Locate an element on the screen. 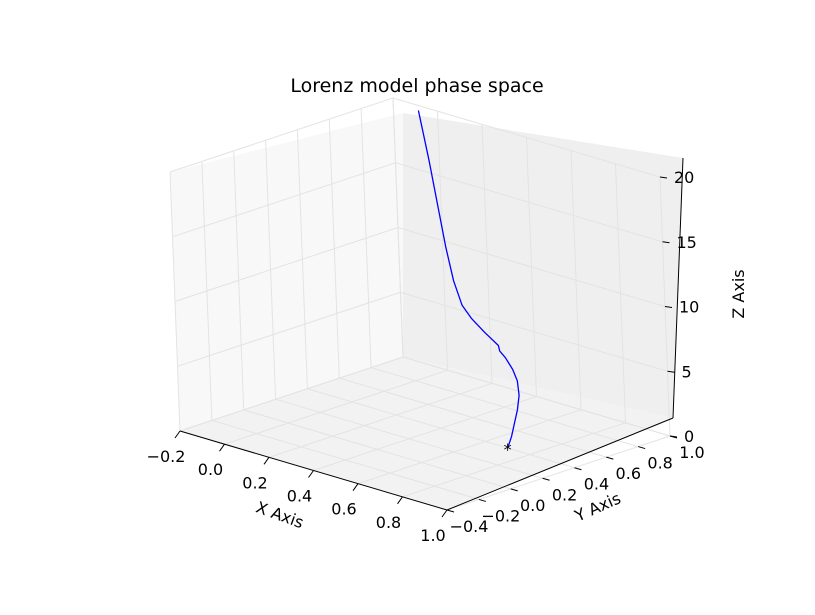 The height and width of the screenshot is (615, 815). z-tick-label: 5 is located at coordinates (687, 371).